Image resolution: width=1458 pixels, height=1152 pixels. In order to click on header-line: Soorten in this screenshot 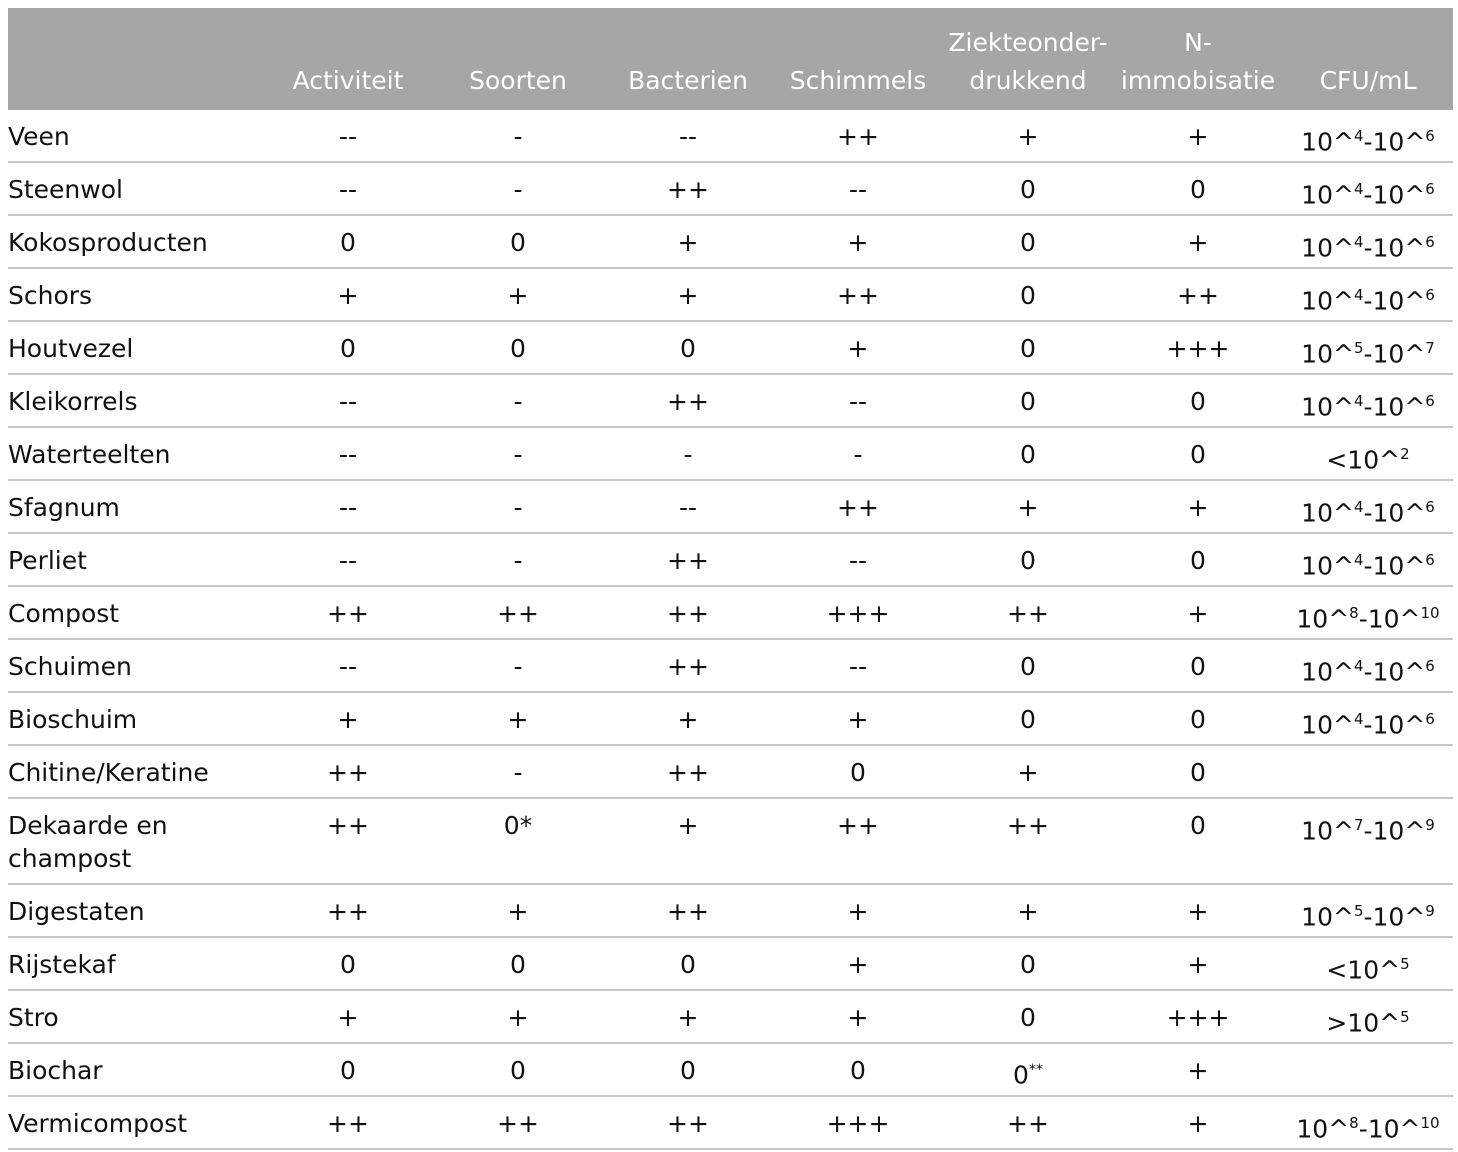, I will do `click(518, 80)`.